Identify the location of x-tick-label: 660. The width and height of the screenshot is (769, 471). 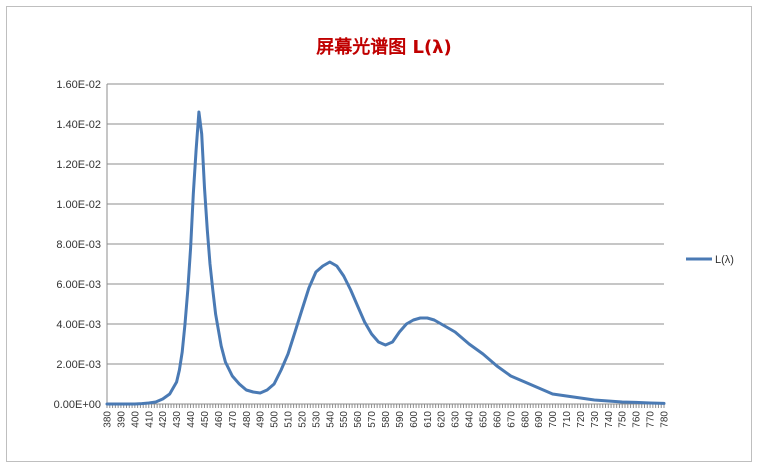
(497, 419).